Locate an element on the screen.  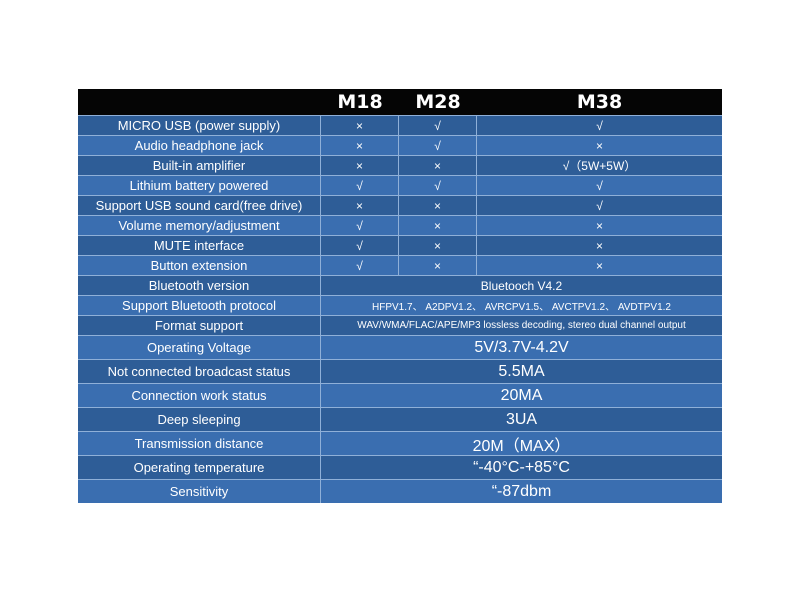
row-label: Format support is located at coordinates (199, 325).